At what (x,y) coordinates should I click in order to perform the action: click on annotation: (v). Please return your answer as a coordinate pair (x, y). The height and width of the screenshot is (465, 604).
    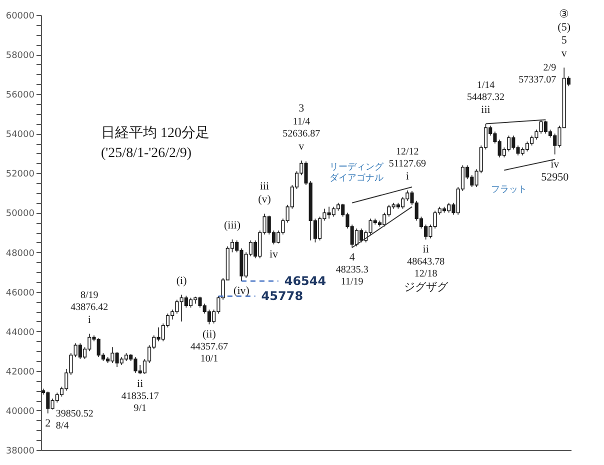
    Looking at the image, I should click on (265, 200).